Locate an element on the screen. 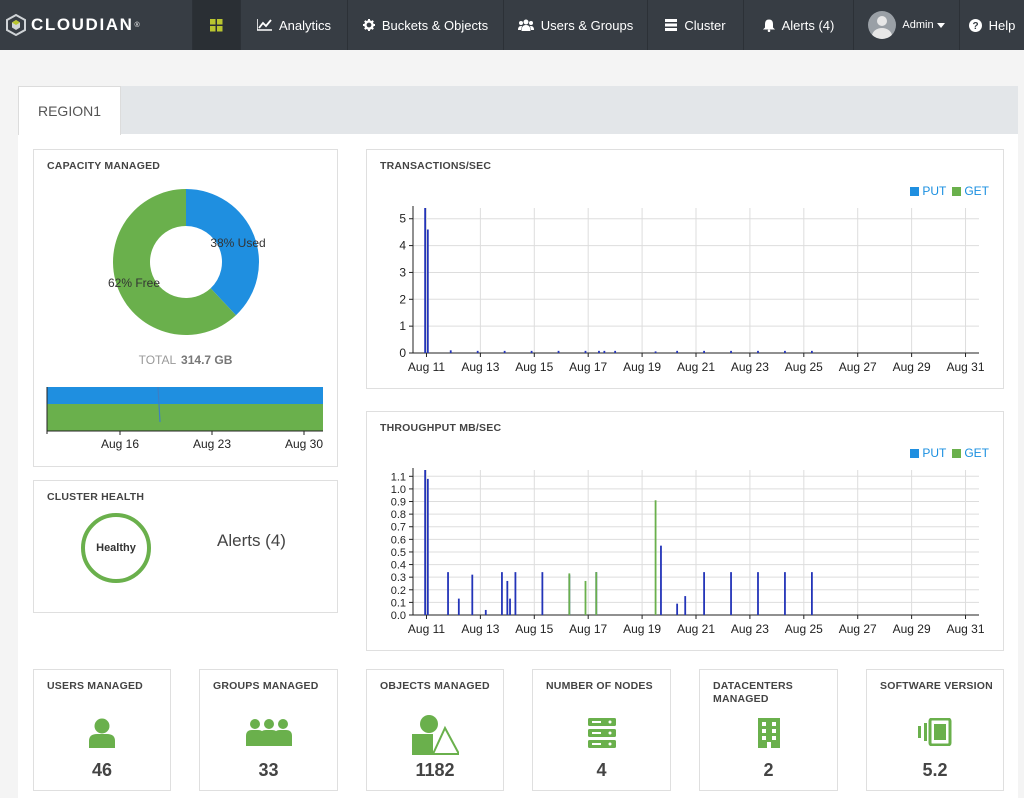 Image resolution: width=1024 pixels, height=798 pixels. y-tick-label: 0.9 is located at coordinates (398, 503).